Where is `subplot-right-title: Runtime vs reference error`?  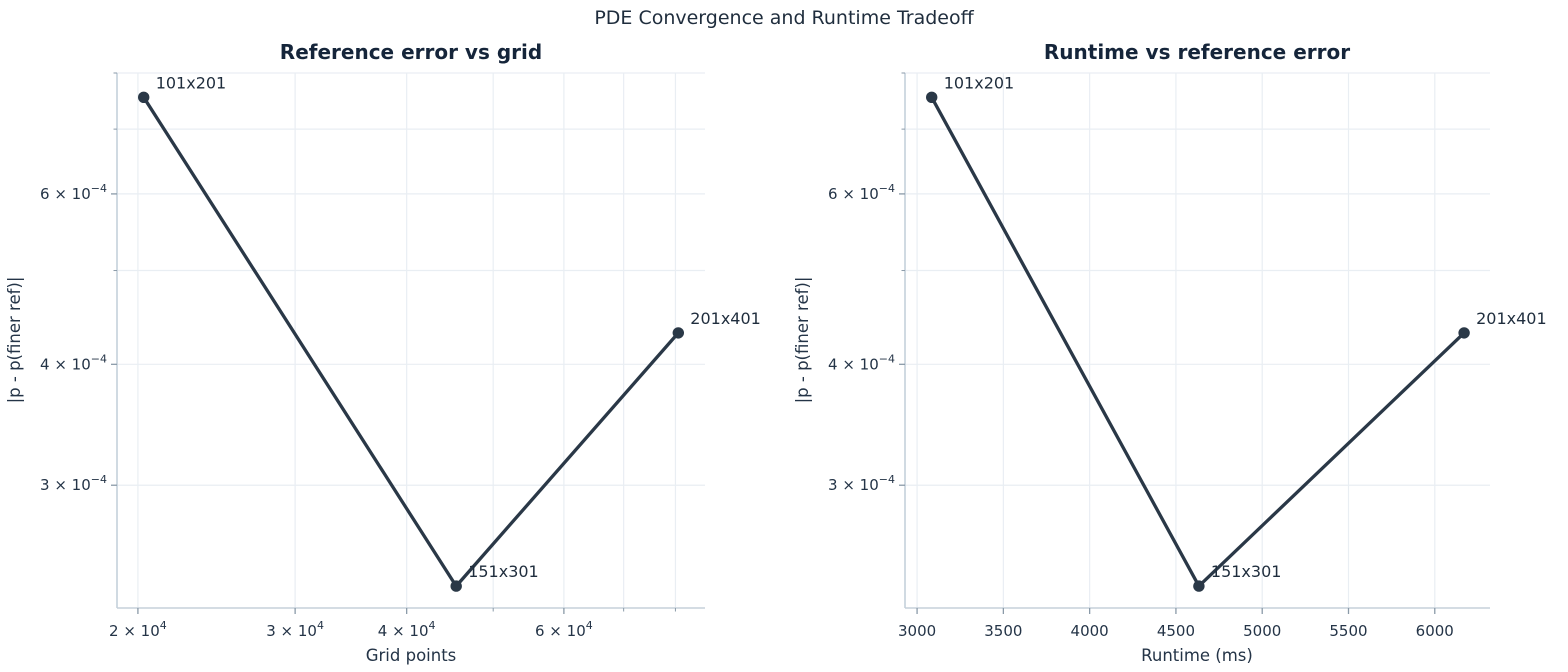 subplot-right-title: Runtime vs reference error is located at coordinates (1197, 52).